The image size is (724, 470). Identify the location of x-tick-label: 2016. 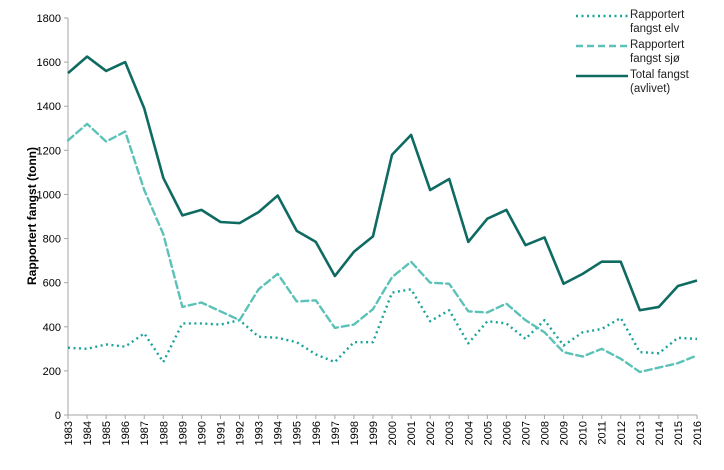
(698, 433).